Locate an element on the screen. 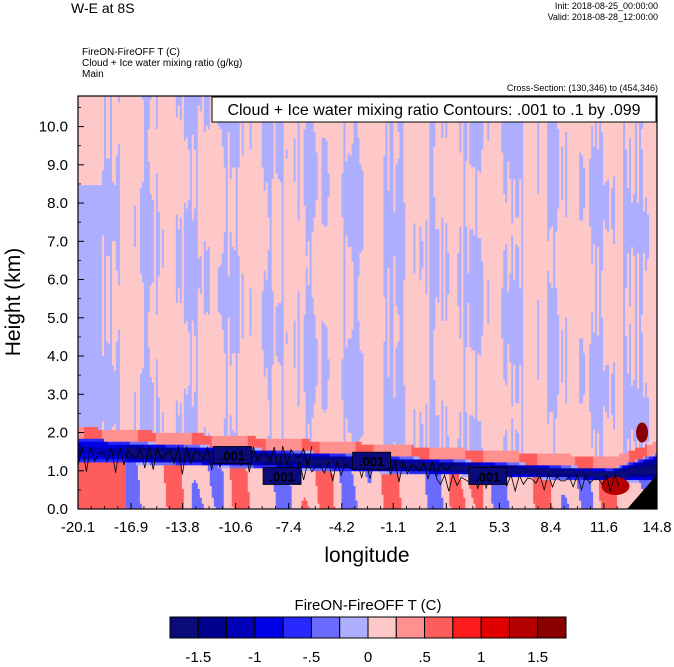 The width and height of the screenshot is (674, 667). cloud-contour is located at coordinates (527, 483).